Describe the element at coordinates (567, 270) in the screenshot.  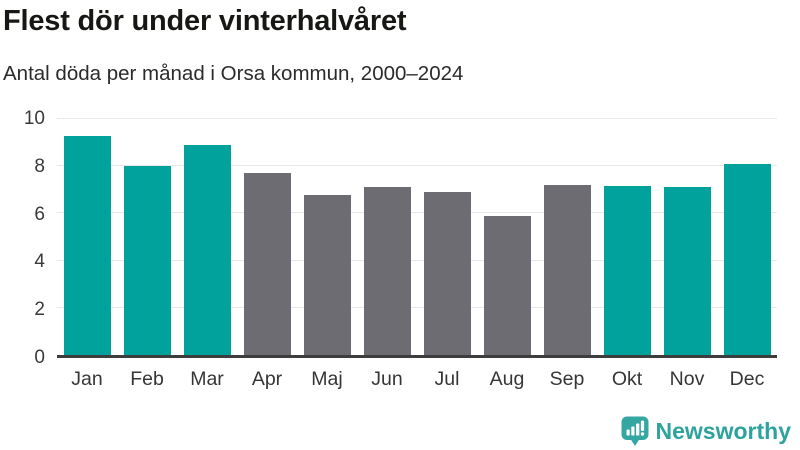
I see `bar-sep` at that location.